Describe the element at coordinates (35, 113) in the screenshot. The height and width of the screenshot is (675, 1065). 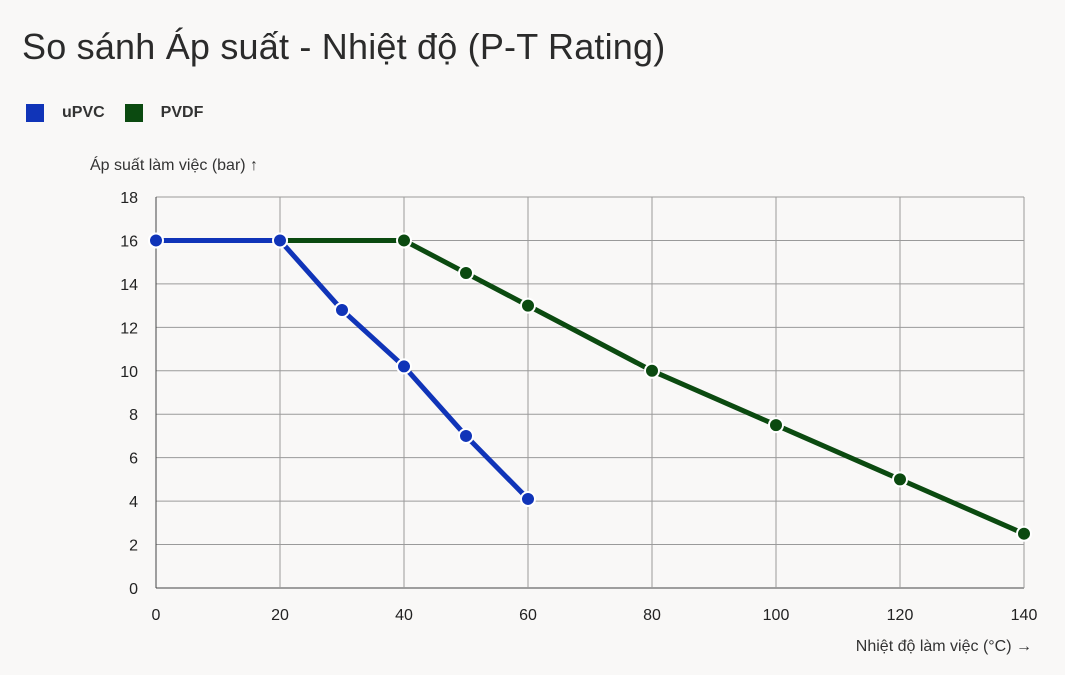
I see `legend-swatch-upvc` at that location.